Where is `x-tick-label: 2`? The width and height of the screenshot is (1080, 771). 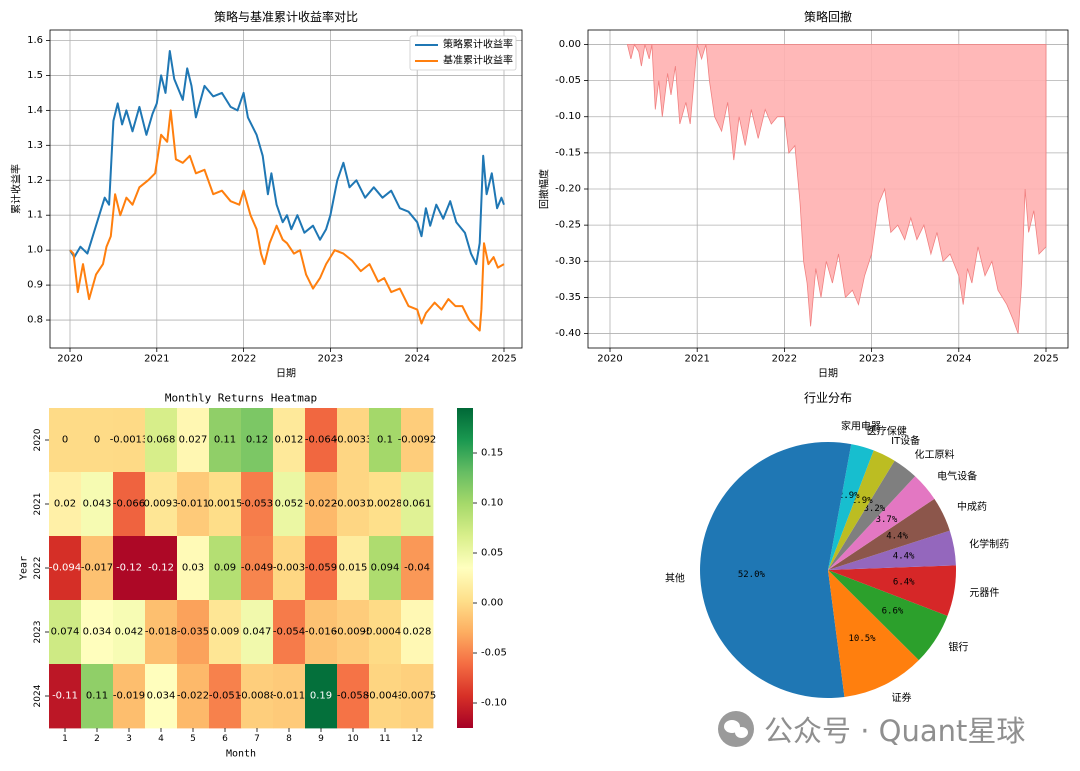
x-tick-label: 2 is located at coordinates (97, 739).